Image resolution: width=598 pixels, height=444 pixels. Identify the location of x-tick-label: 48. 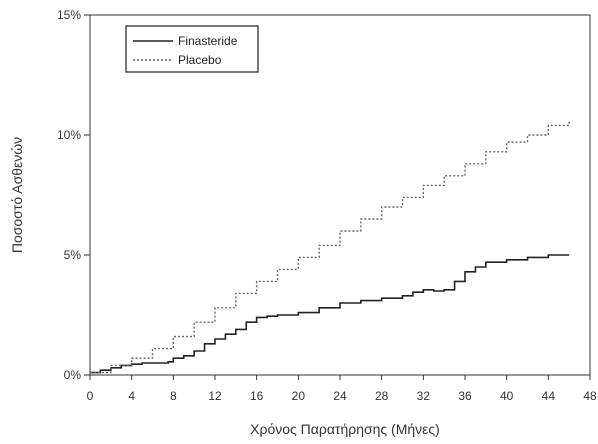
(590, 396).